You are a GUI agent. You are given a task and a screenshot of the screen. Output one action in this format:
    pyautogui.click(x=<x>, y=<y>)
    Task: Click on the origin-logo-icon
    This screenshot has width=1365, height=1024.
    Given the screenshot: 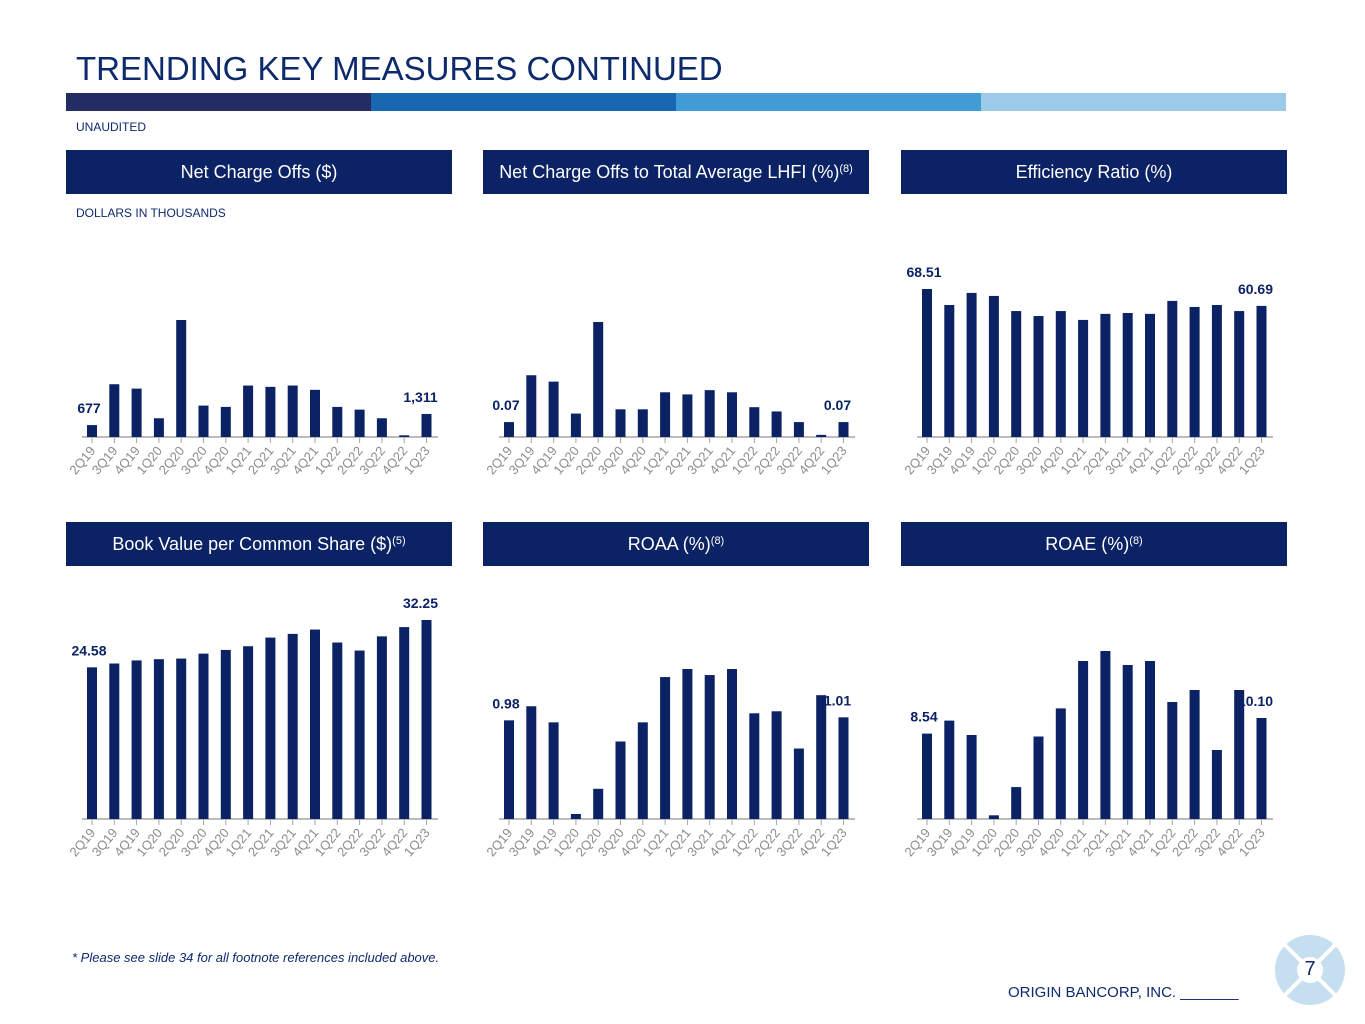 What is the action you would take?
    pyautogui.click(x=1310, y=970)
    